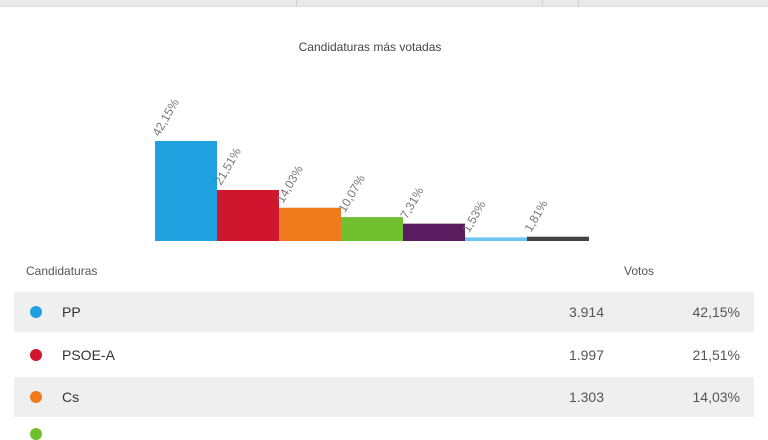 The width and height of the screenshot is (768, 440). Describe the element at coordinates (384, 397) in the screenshot. I see `table-row: Cs 1.303 14,03%` at that location.